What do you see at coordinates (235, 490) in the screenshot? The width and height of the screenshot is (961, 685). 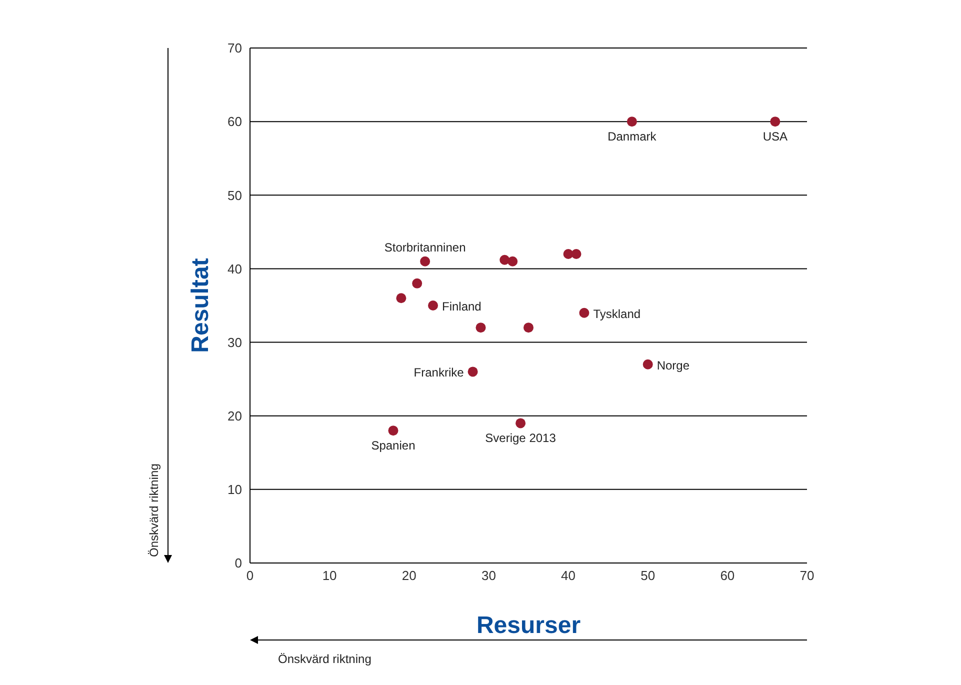 I see `y-tick-label: 10` at bounding box center [235, 490].